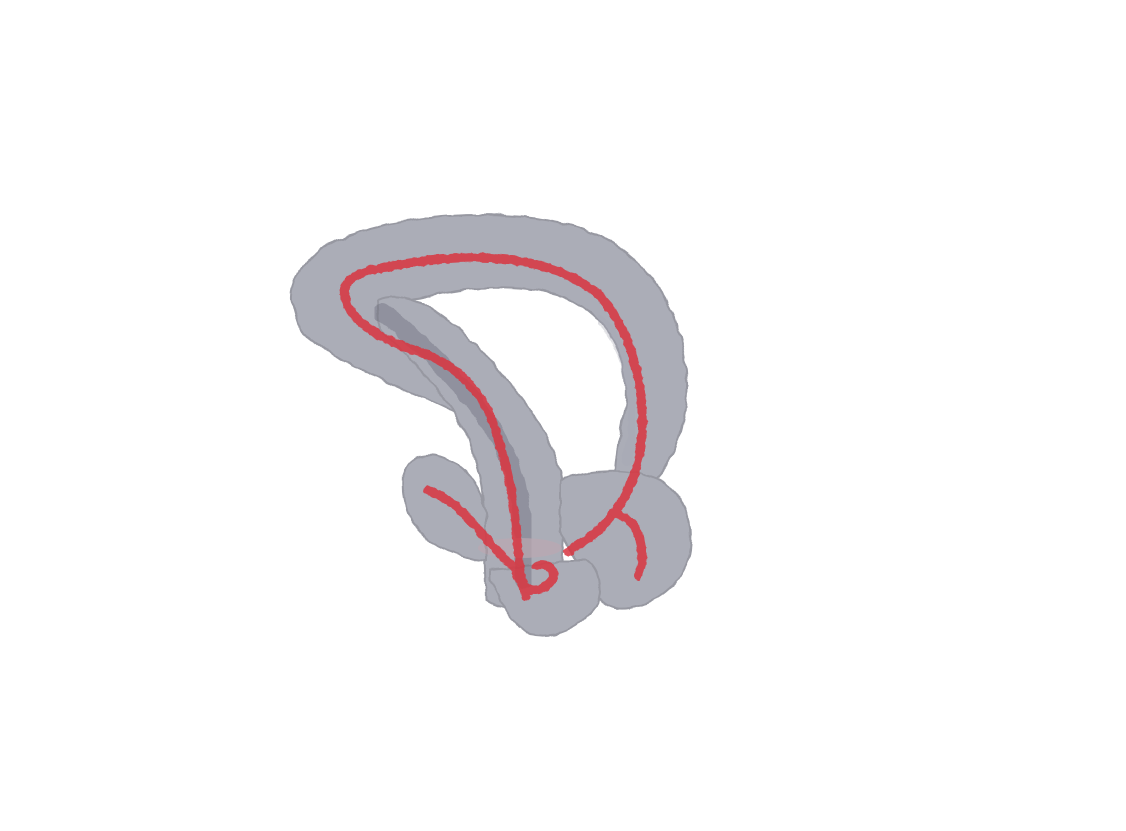 This screenshot has height=831, width=1126. Describe the element at coordinates (535, 577) in the screenshot. I see `centerline-foot-loop` at that location.